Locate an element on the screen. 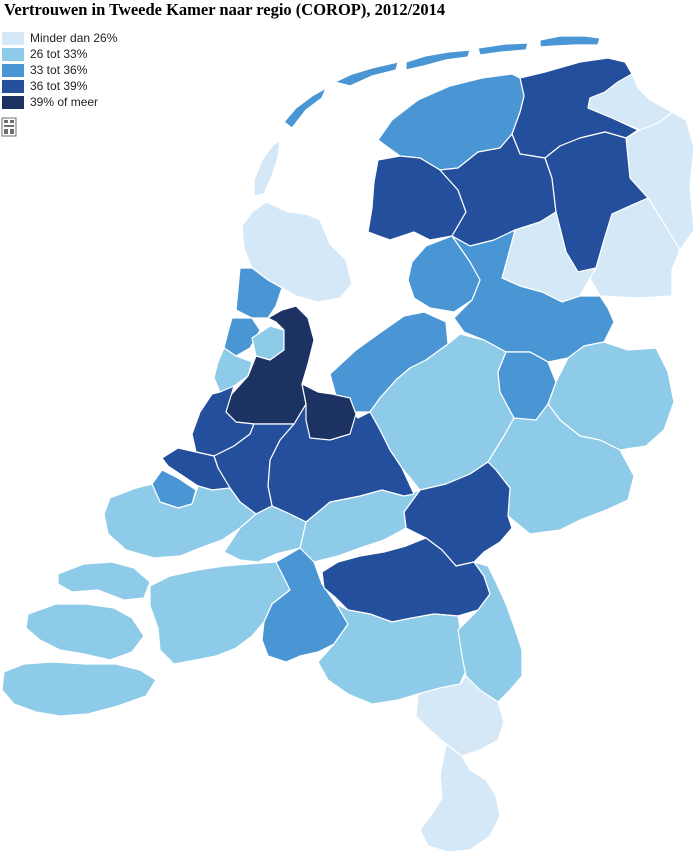 This screenshot has height=856, width=700. region-texel is located at coordinates (267, 168).